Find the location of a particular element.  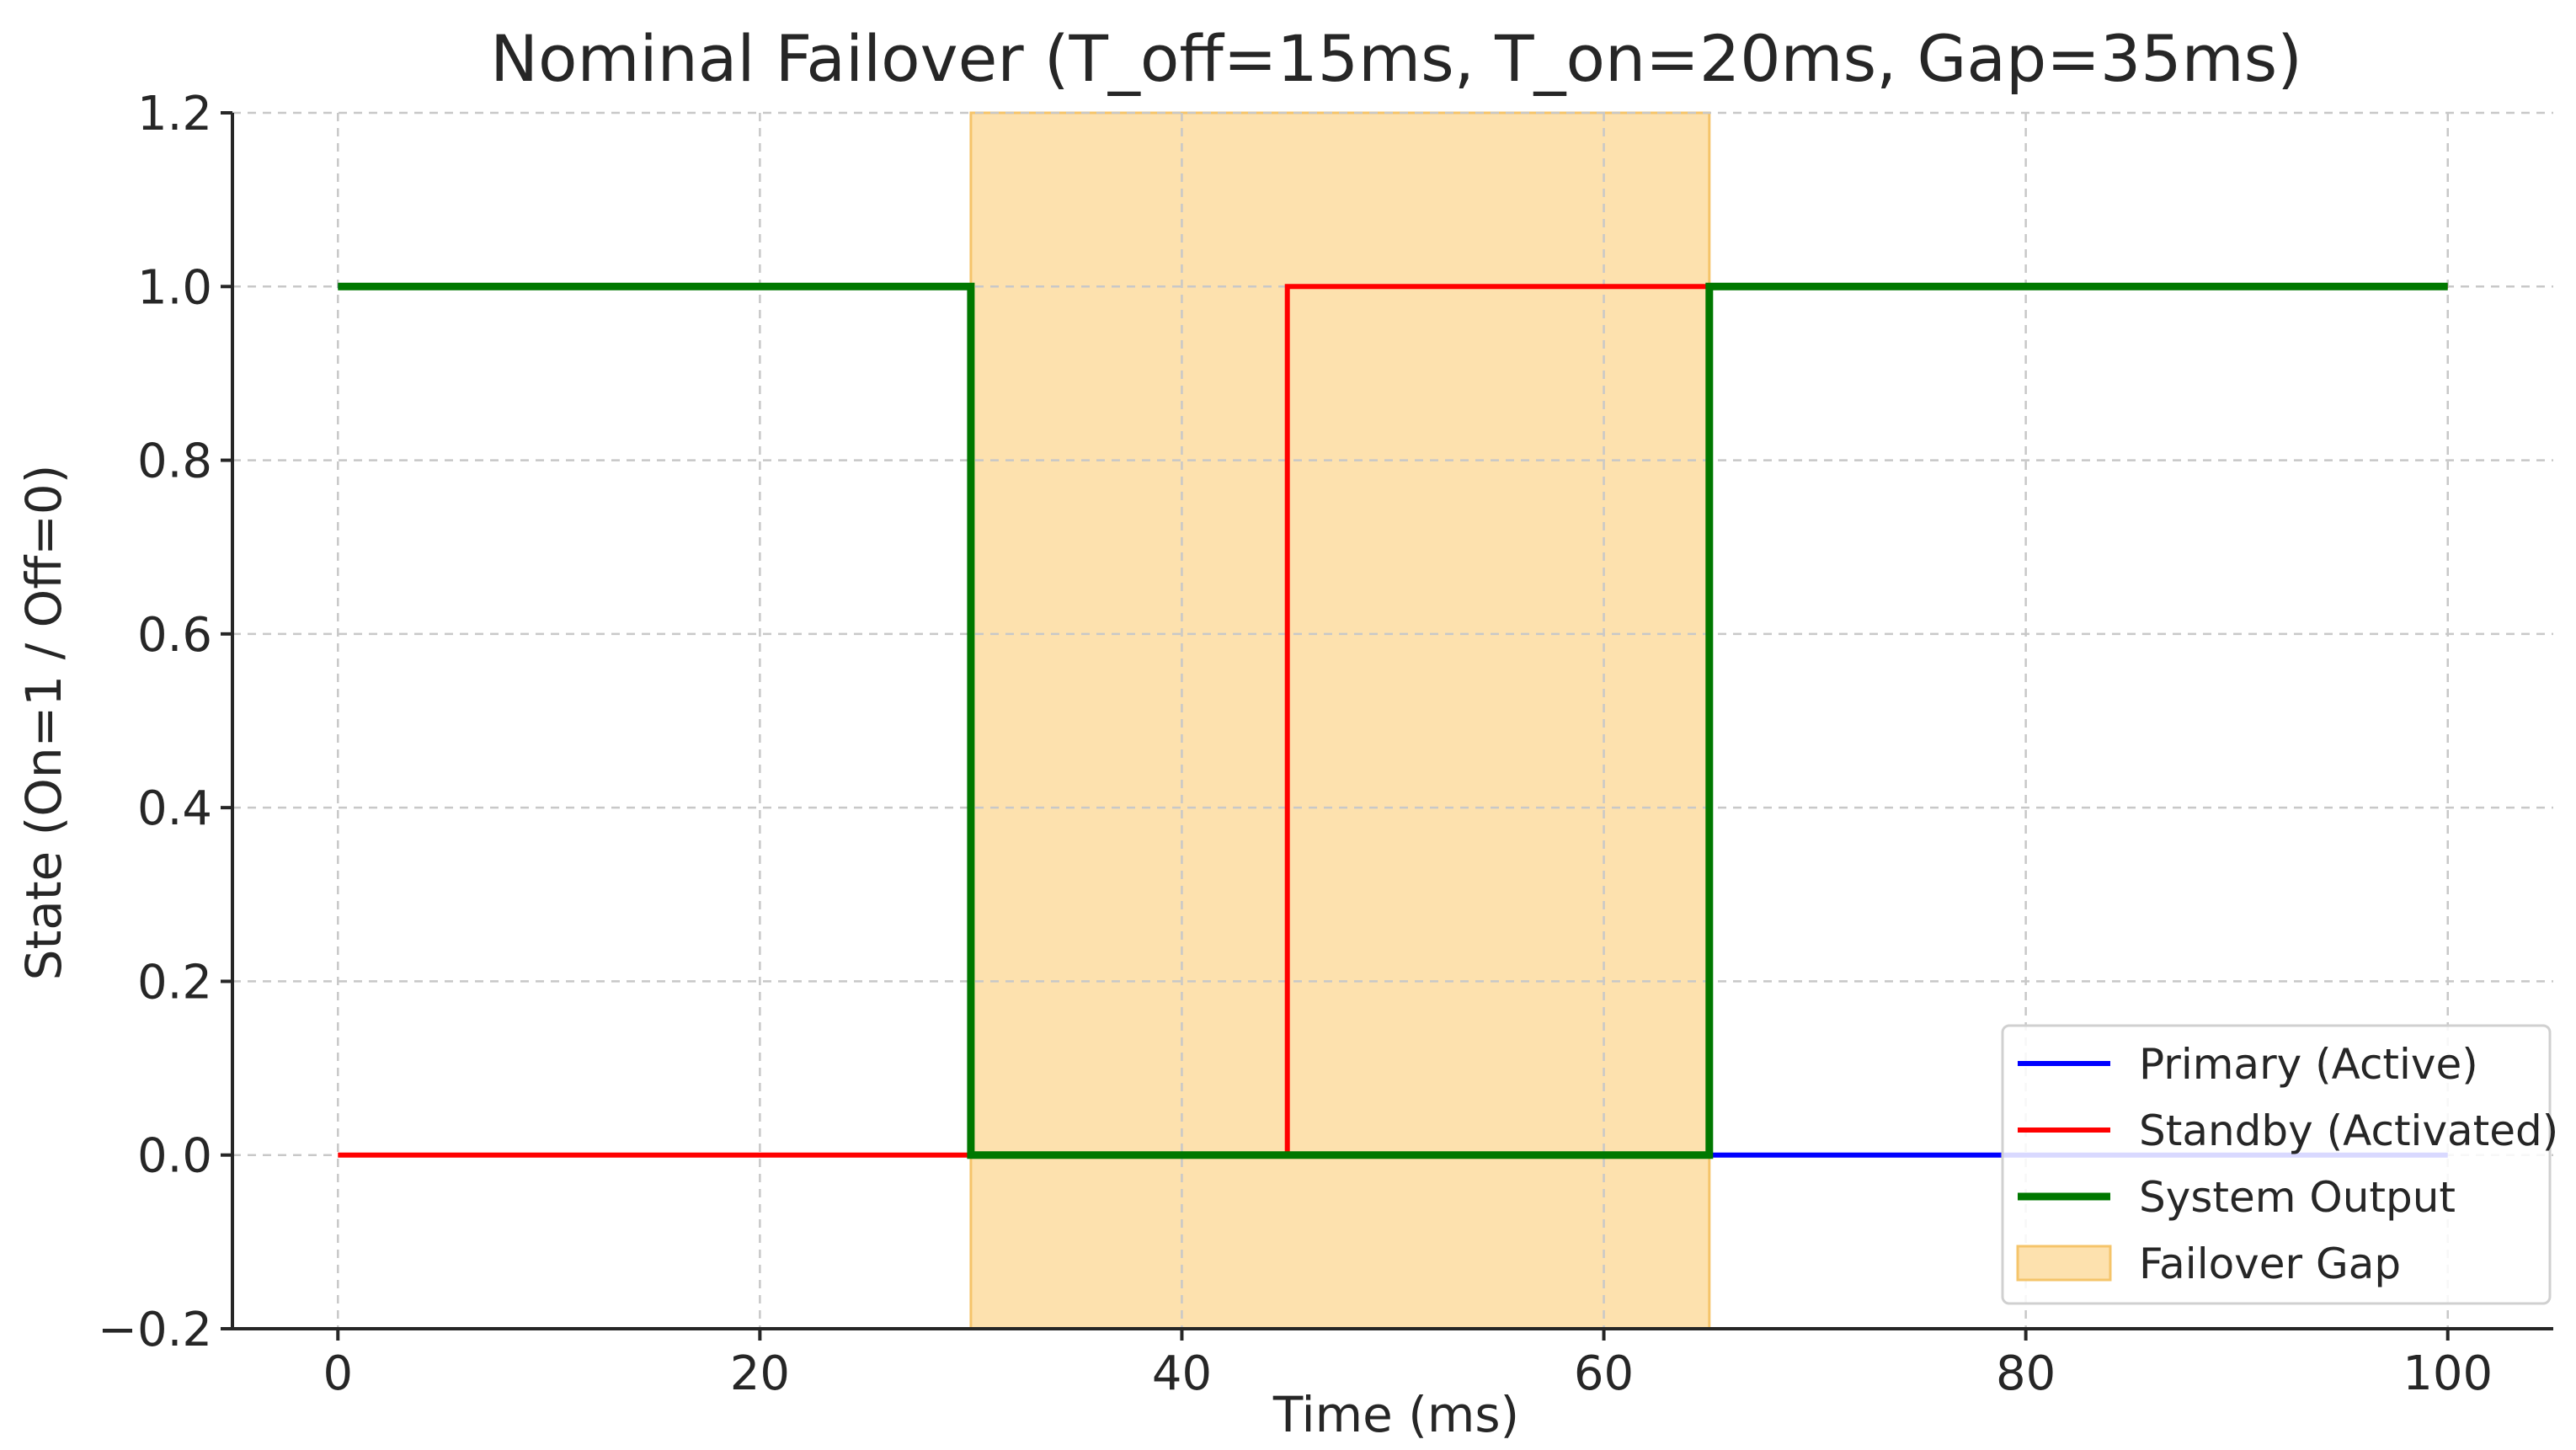

legend-swatch-failover-gap is located at coordinates (2064, 1263).